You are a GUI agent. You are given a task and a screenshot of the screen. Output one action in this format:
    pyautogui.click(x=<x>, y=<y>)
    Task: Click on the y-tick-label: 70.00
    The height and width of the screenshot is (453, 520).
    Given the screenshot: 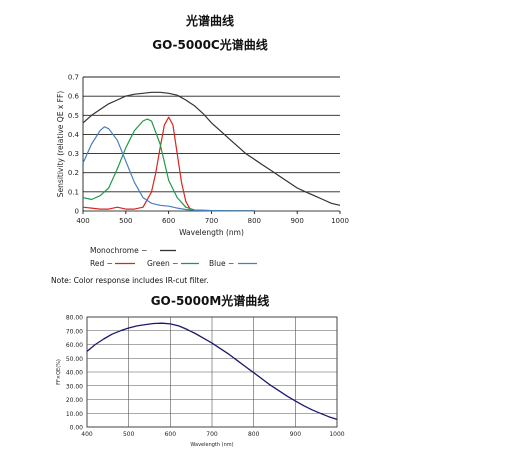 What is the action you would take?
    pyautogui.click(x=74, y=331)
    